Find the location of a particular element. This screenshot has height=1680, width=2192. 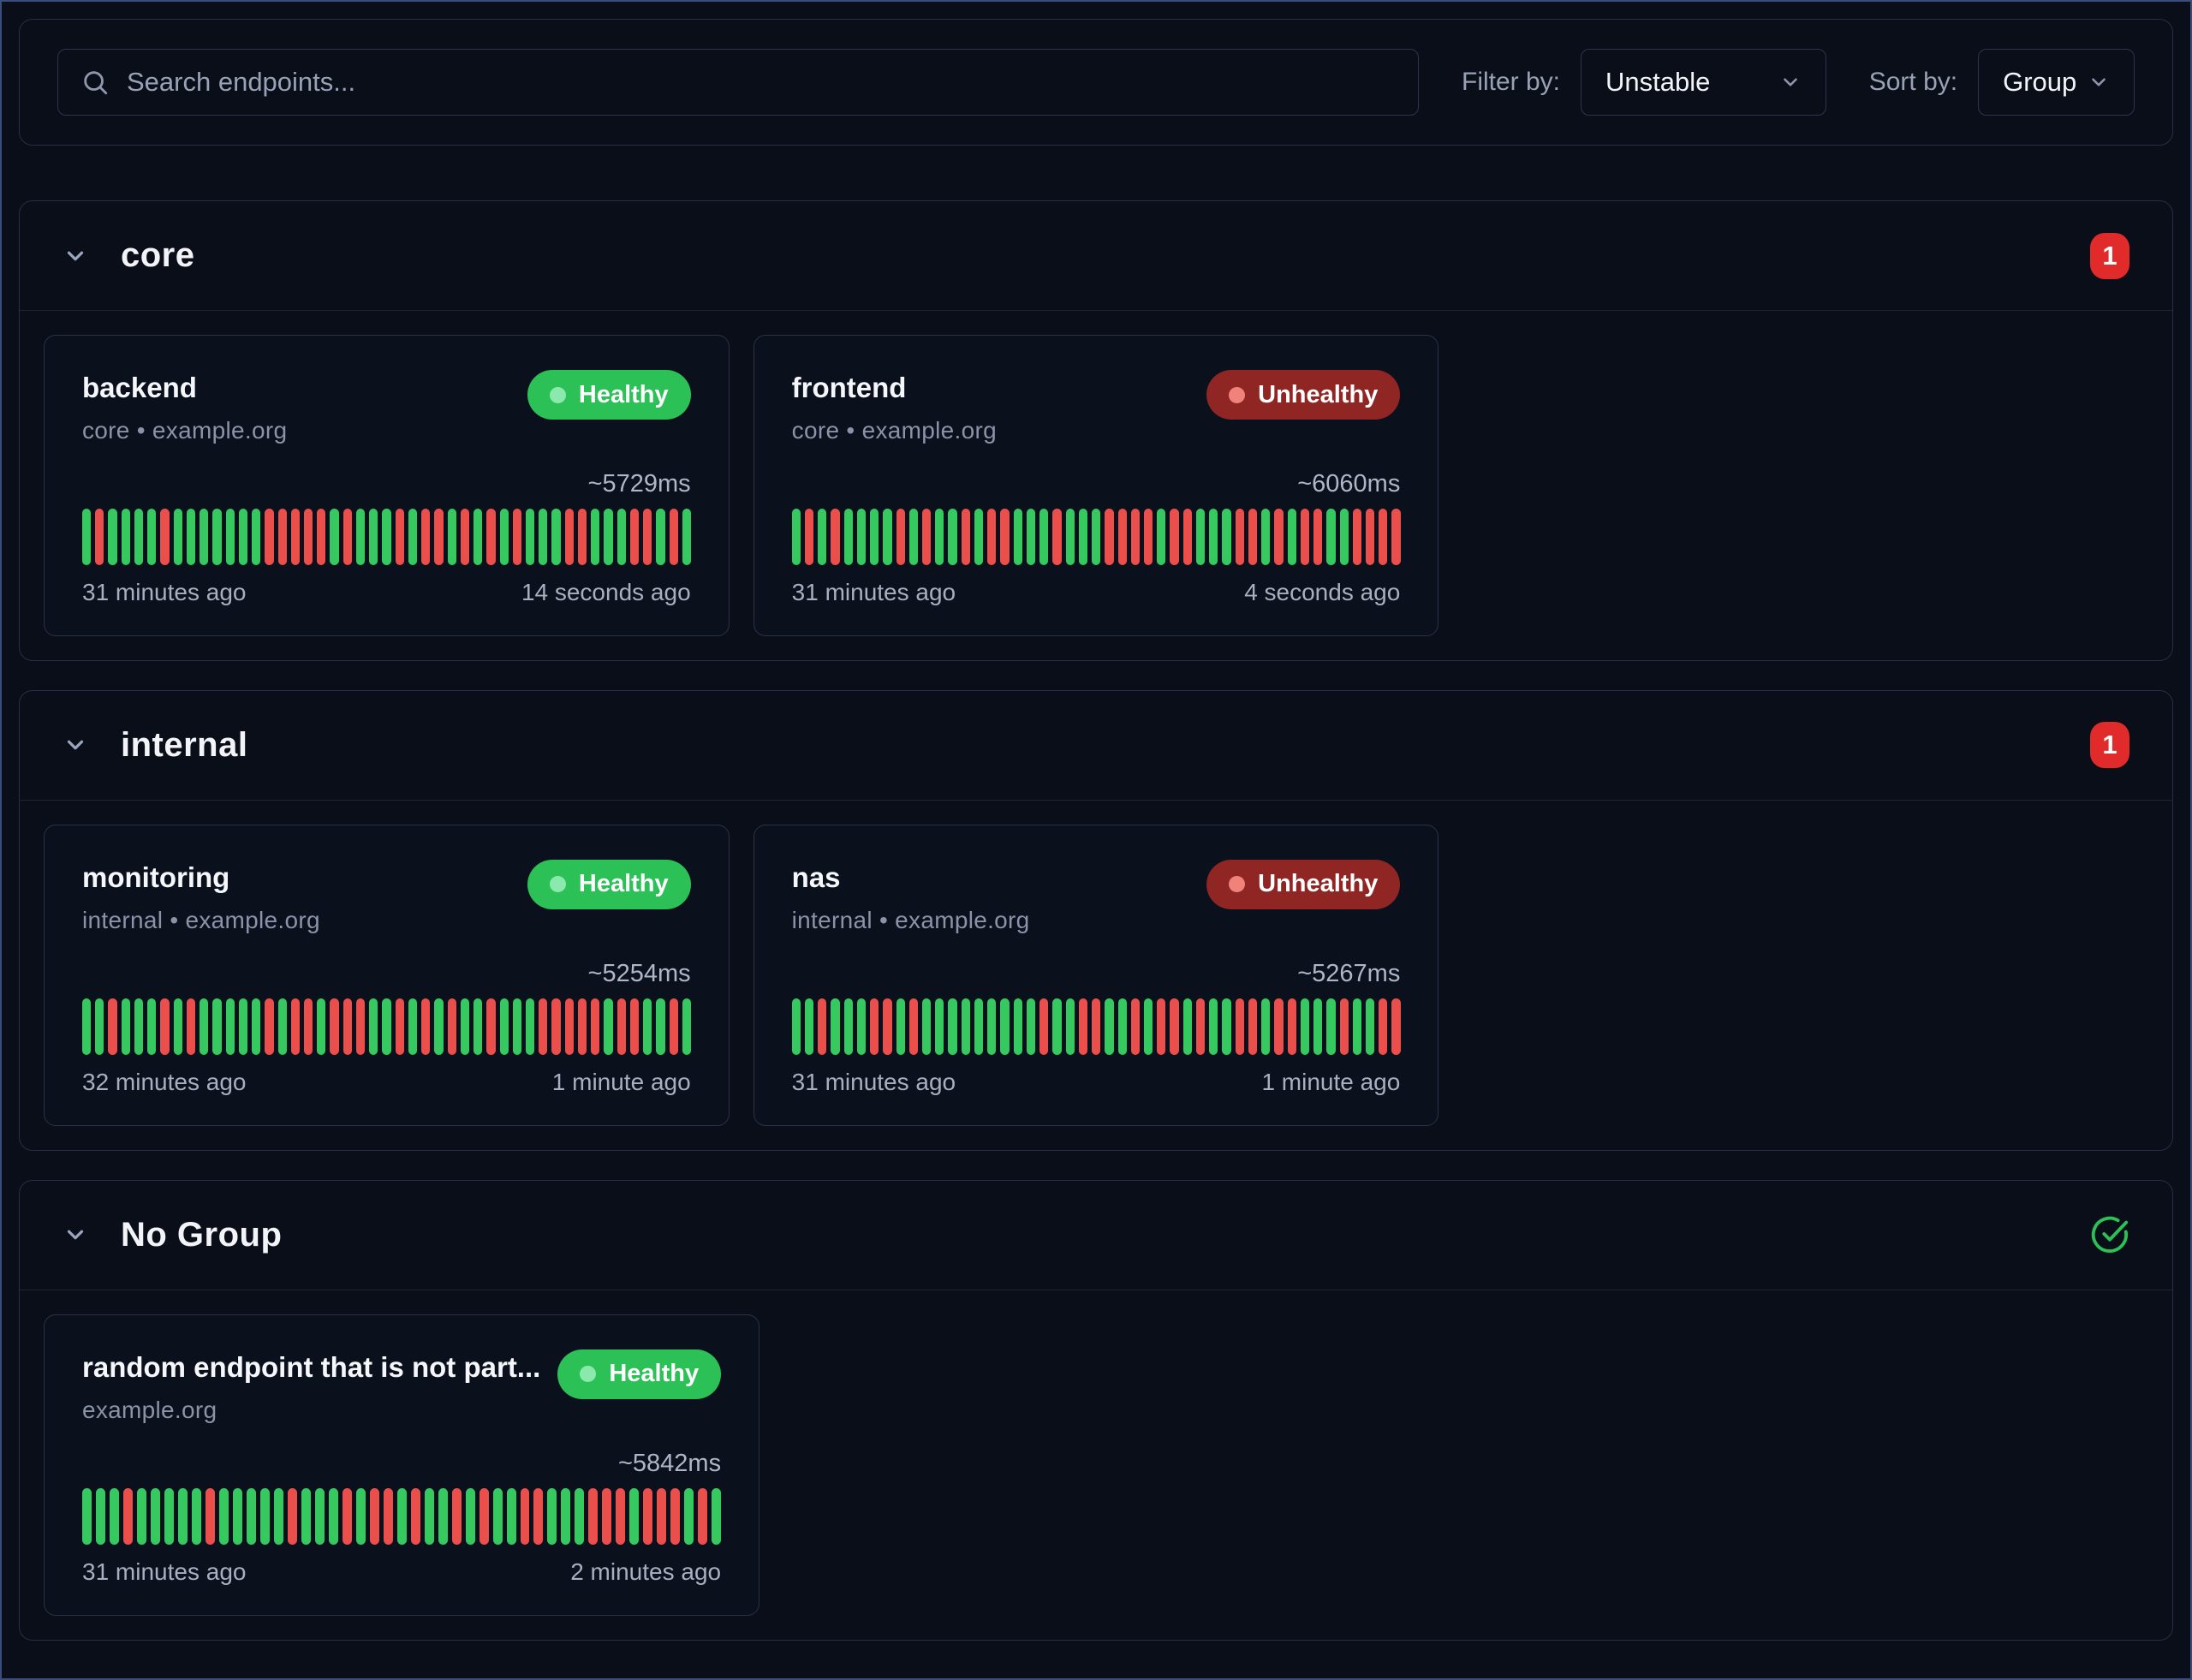

search-box is located at coordinates (738, 82).